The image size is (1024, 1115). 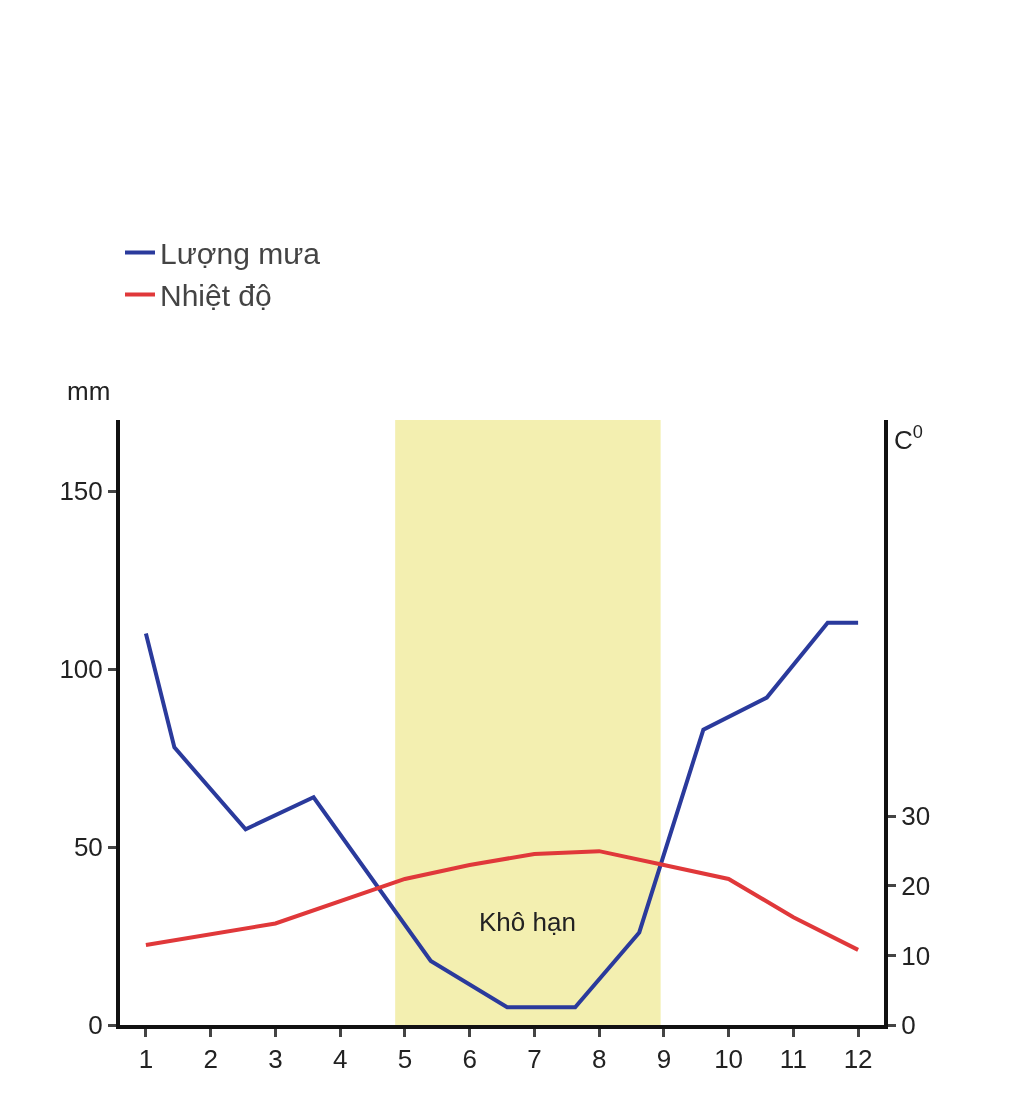 What do you see at coordinates (916, 955) in the screenshot?
I see `y2-tick-label: 10` at bounding box center [916, 955].